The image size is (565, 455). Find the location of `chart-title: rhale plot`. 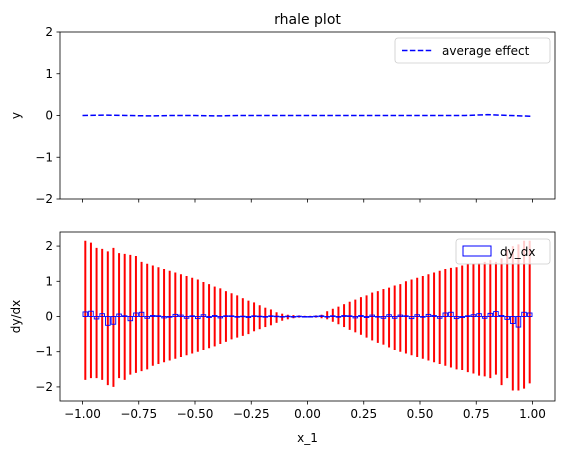

chart-title: rhale plot is located at coordinates (307, 20).